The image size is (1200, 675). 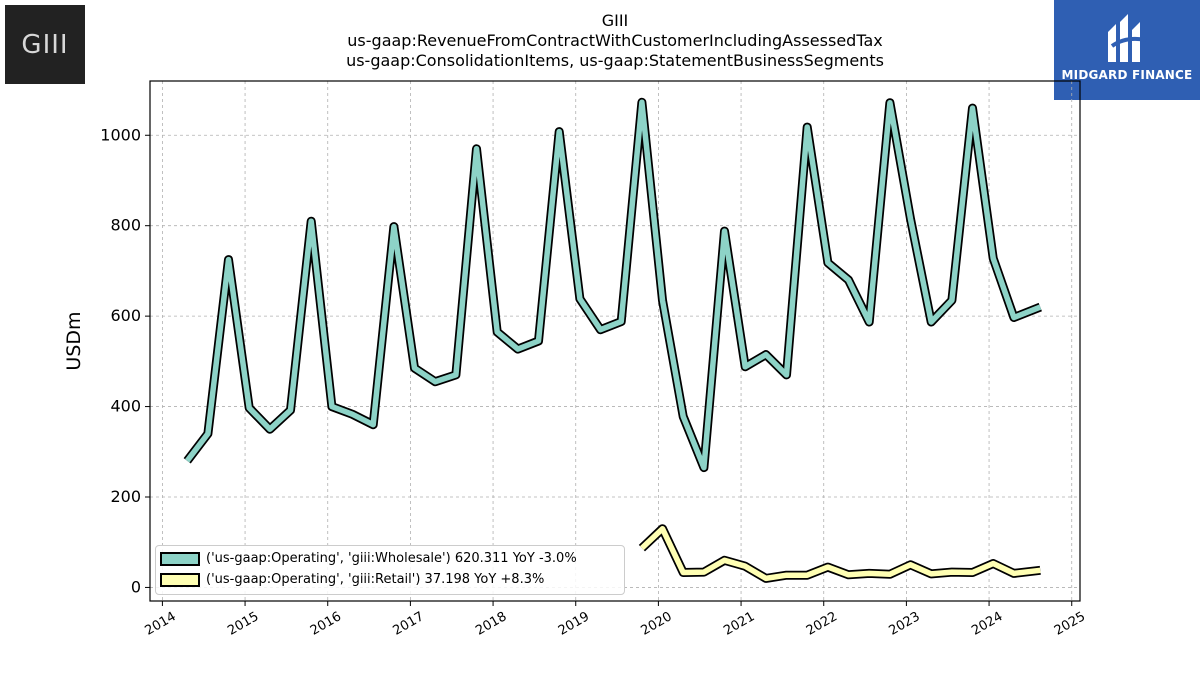 What do you see at coordinates (243, 624) in the screenshot?
I see `x-tick-label: 2015` at bounding box center [243, 624].